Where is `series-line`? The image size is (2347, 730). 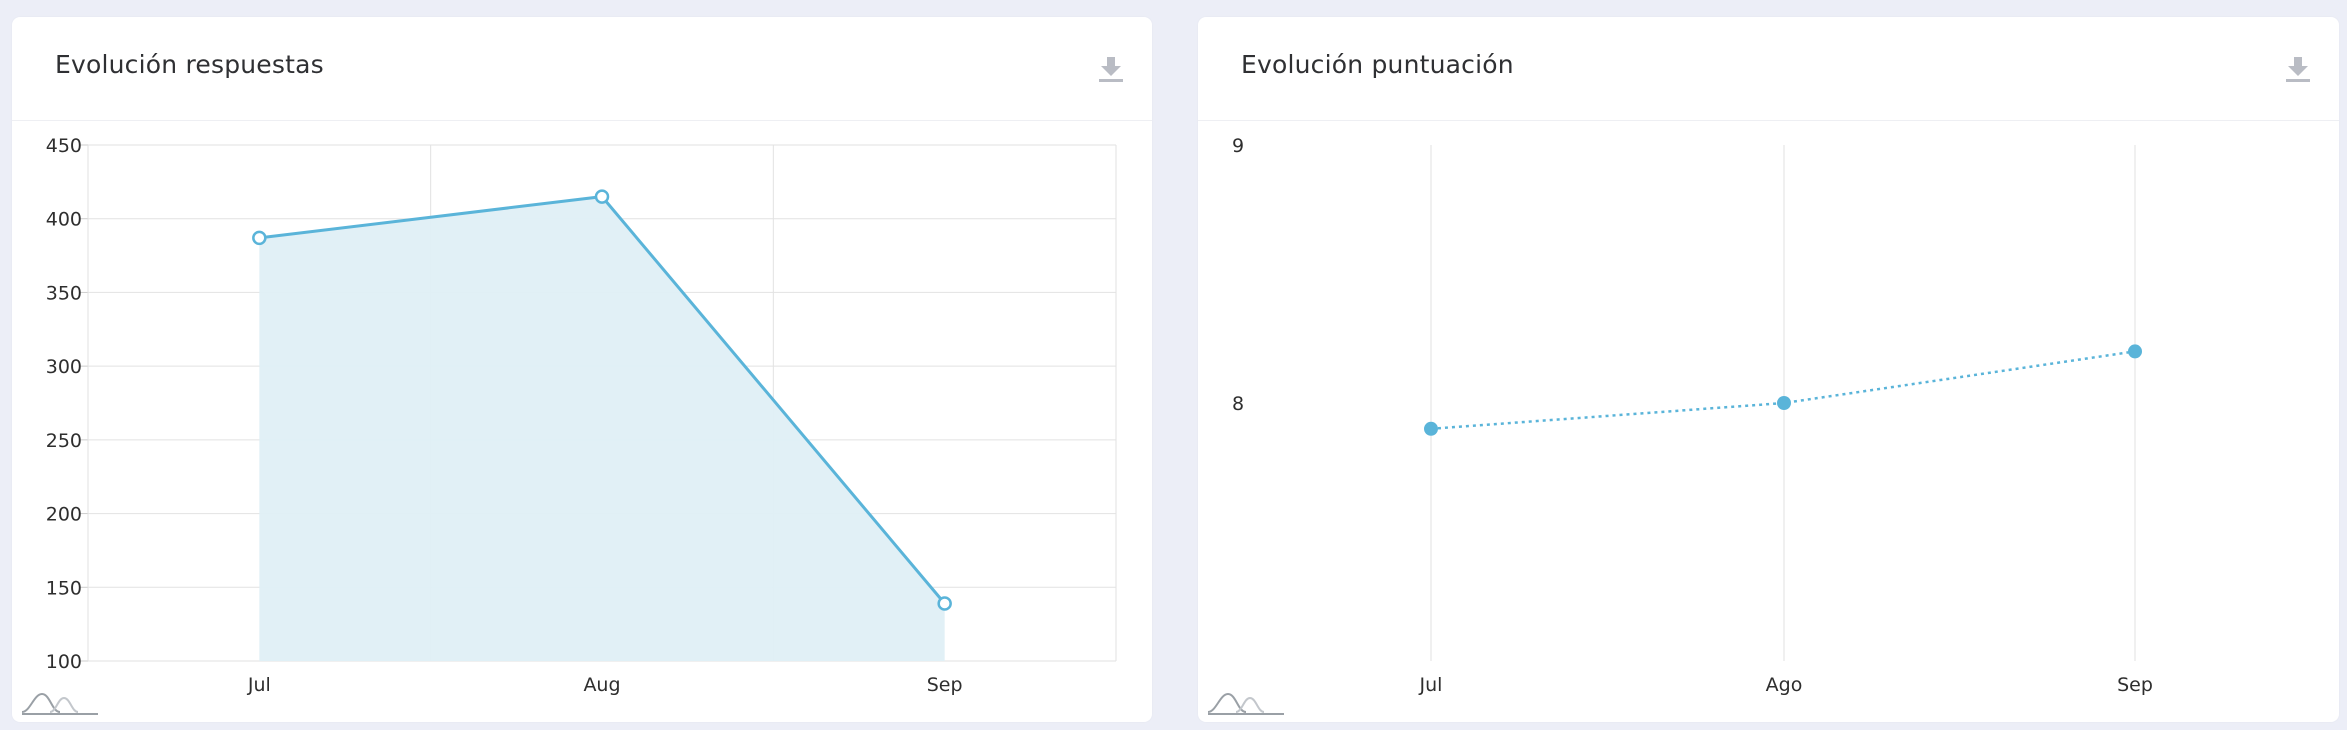 series-line is located at coordinates (1783, 390).